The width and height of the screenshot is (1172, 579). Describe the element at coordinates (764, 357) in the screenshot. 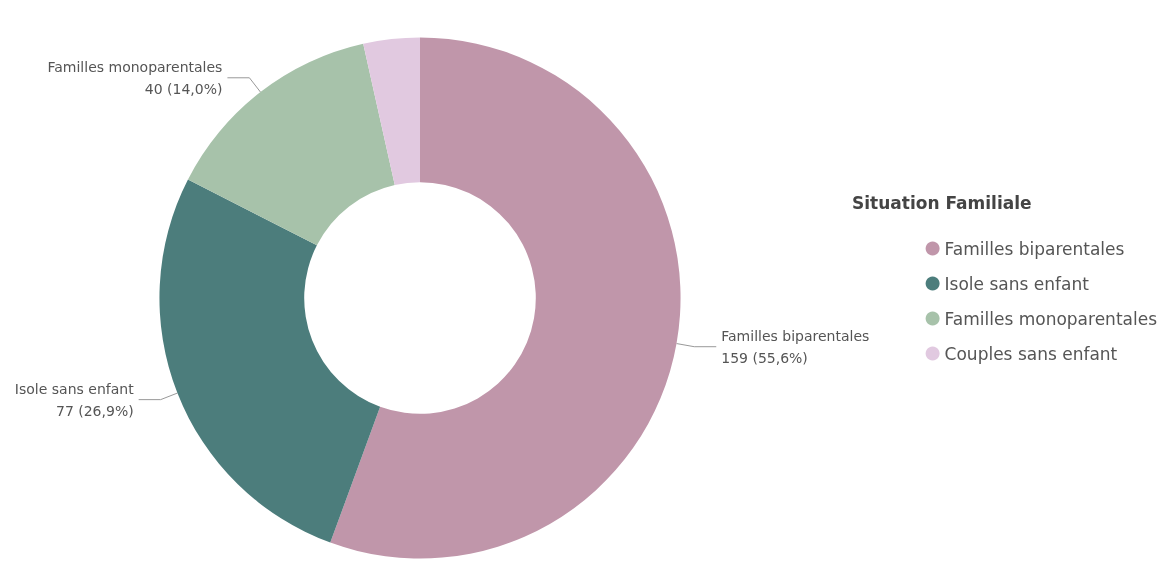

I see `data-label: 159 (55,6%)` at that location.